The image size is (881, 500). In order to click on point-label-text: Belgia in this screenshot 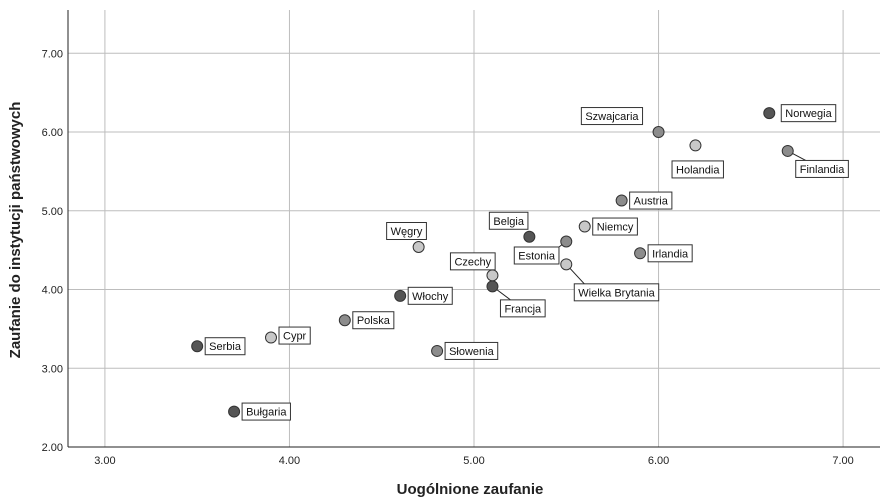, I will do `click(508, 222)`.